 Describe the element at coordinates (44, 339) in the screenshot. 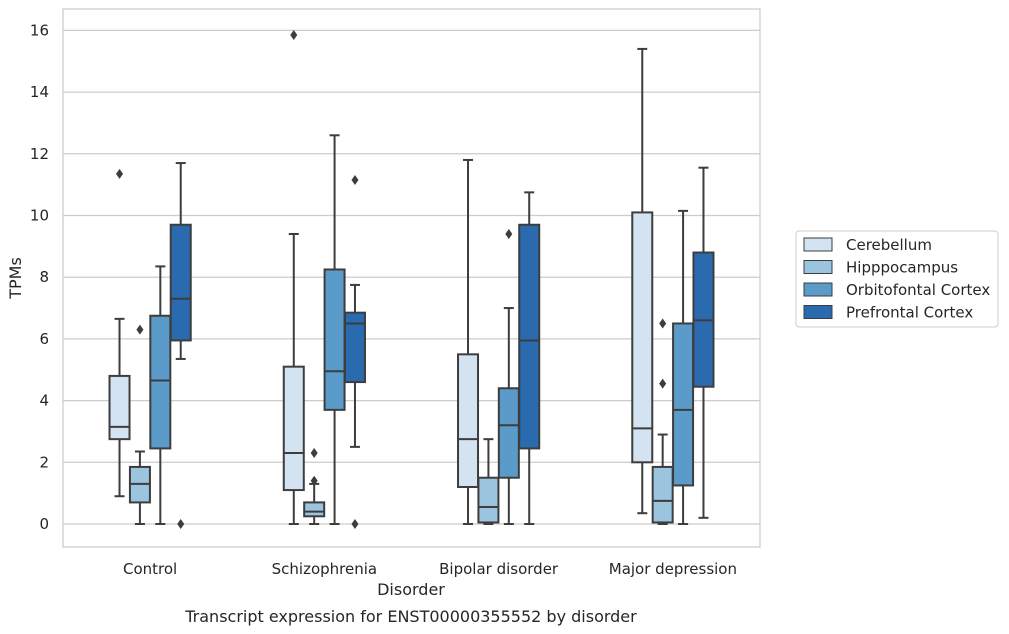

I see `y-tick-label-6: 6` at that location.